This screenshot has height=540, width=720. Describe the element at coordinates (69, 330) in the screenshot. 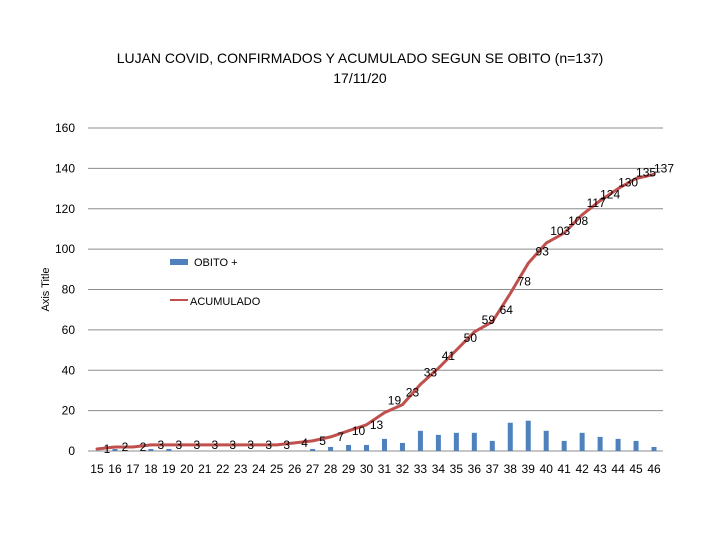

I see `y-tick-label: 60` at that location.